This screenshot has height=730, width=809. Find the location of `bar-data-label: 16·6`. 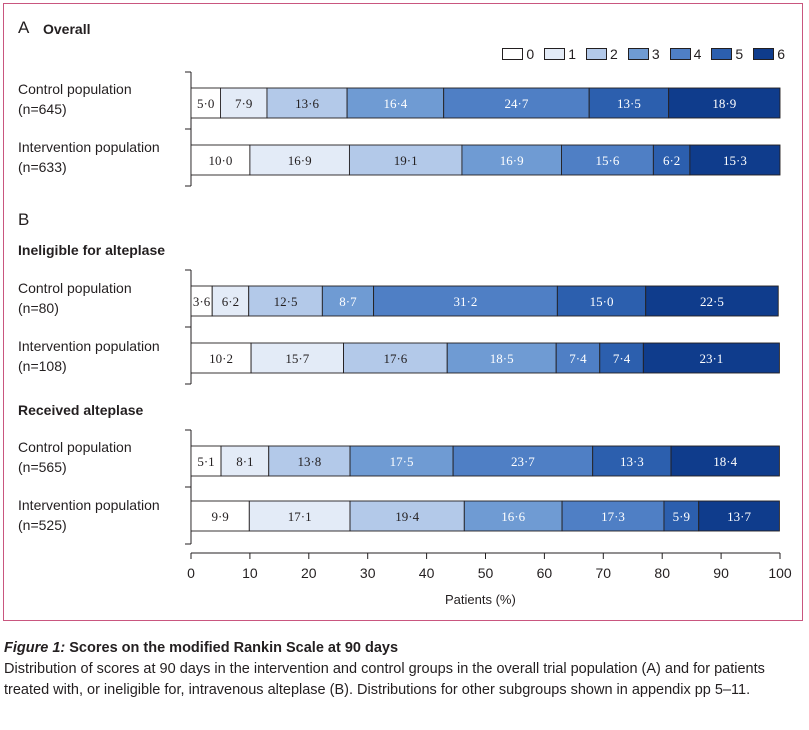

bar-data-label: 16·6 is located at coordinates (513, 516).